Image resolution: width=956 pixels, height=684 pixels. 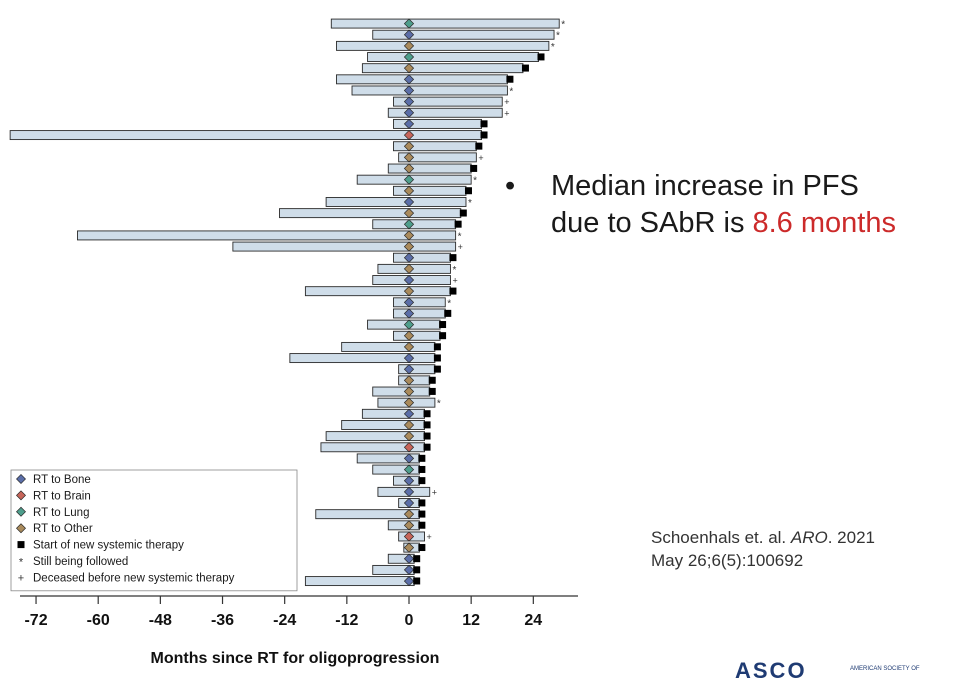 I want to click on x-tick-label: -60, so click(x=98, y=620).